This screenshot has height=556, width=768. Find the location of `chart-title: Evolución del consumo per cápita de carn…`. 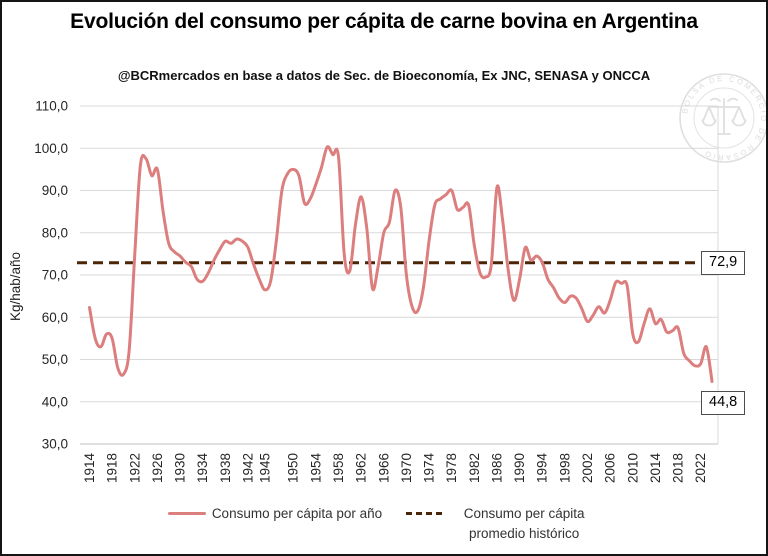

chart-title: Evolución del consumo per cápita de carn… is located at coordinates (384, 21).